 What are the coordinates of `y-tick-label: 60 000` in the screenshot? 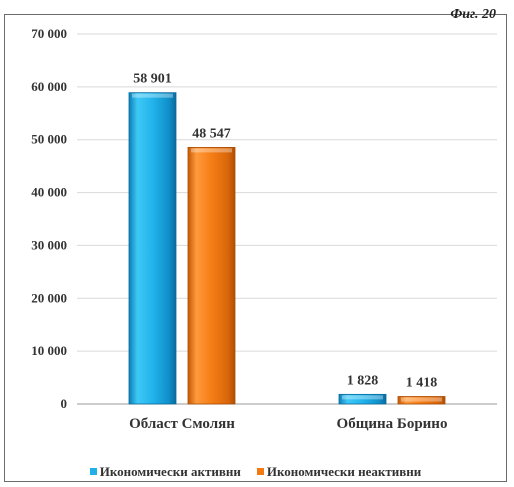 It's located at (49, 86).